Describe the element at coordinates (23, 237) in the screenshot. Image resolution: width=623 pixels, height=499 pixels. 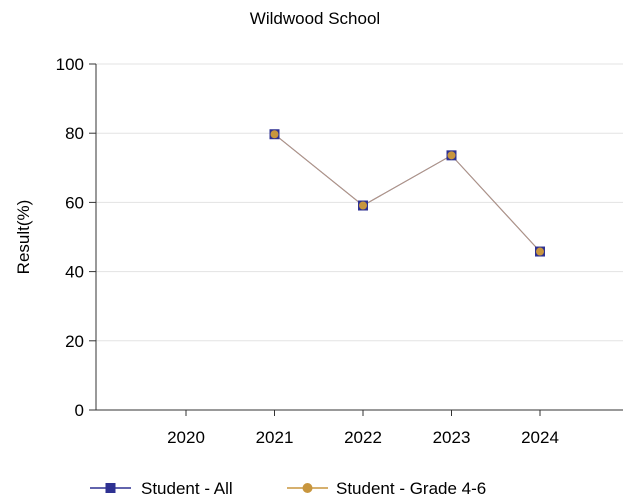
I see `y-axis-label: Result(%)` at that location.